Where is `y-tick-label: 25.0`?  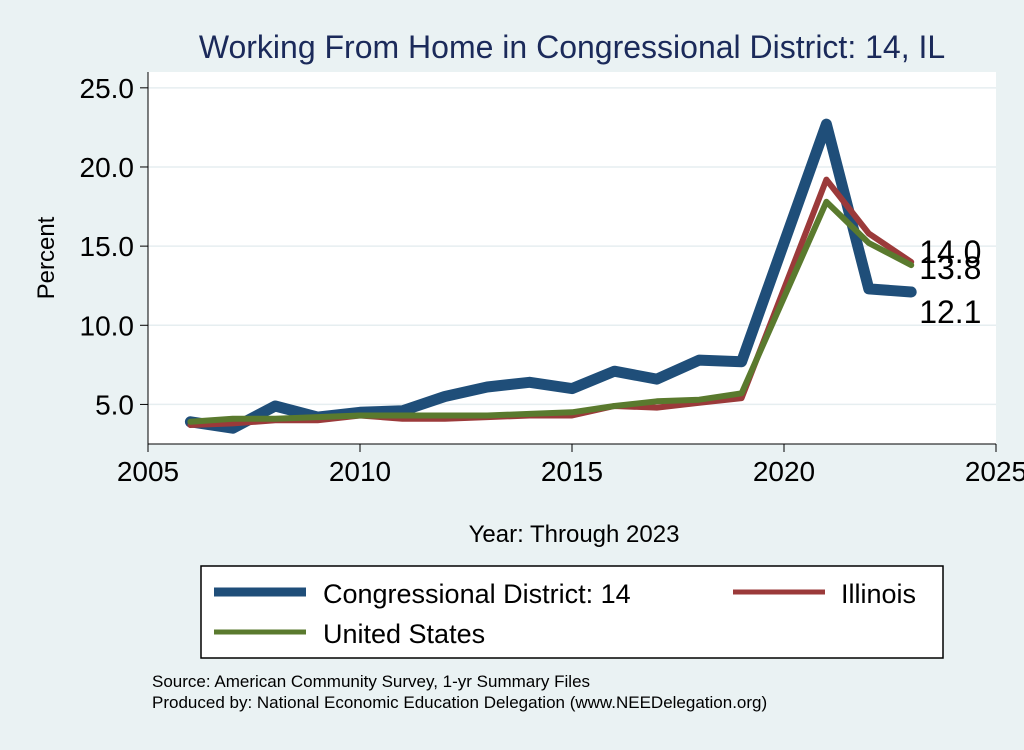 y-tick-label: 25.0 is located at coordinates (107, 88).